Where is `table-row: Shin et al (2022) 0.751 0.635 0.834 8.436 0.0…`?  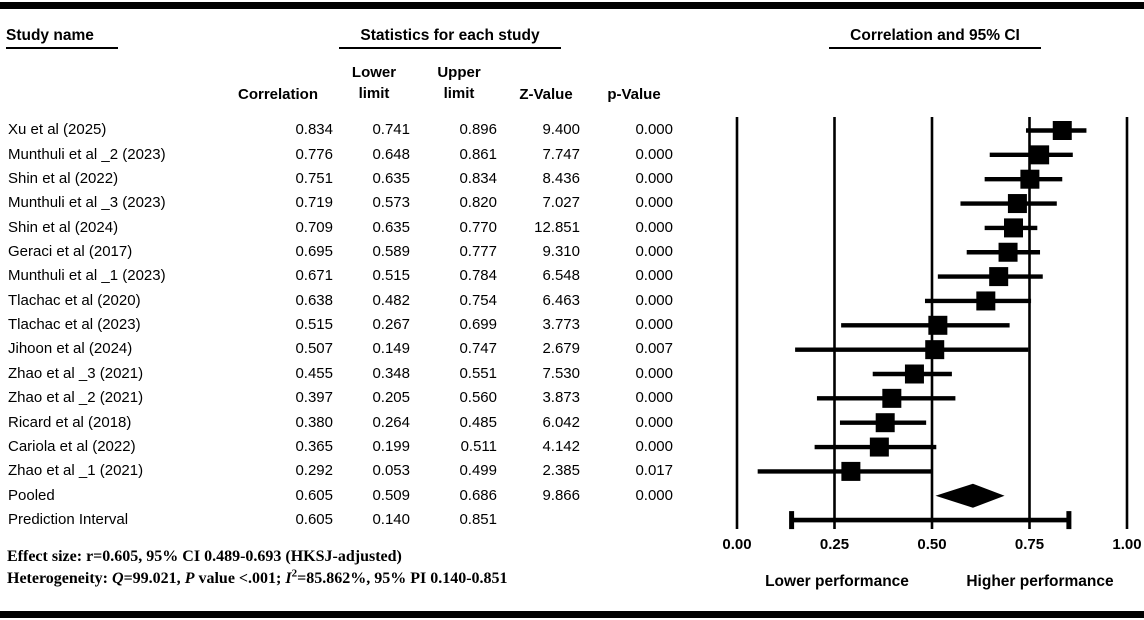 table-row: Shin et al (2022) 0.751 0.635 0.834 8.436 0.0… is located at coordinates (350, 179).